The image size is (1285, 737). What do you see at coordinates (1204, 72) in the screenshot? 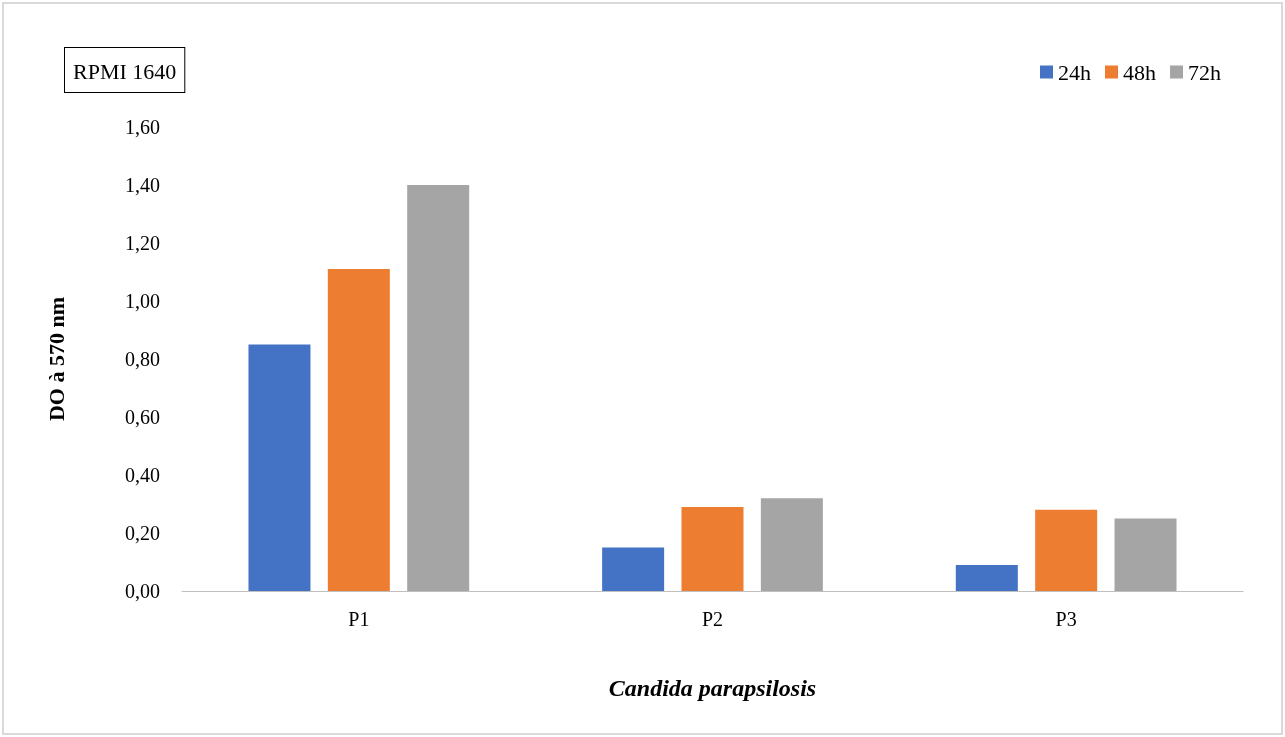
I see `legend-label: 72h` at bounding box center [1204, 72].